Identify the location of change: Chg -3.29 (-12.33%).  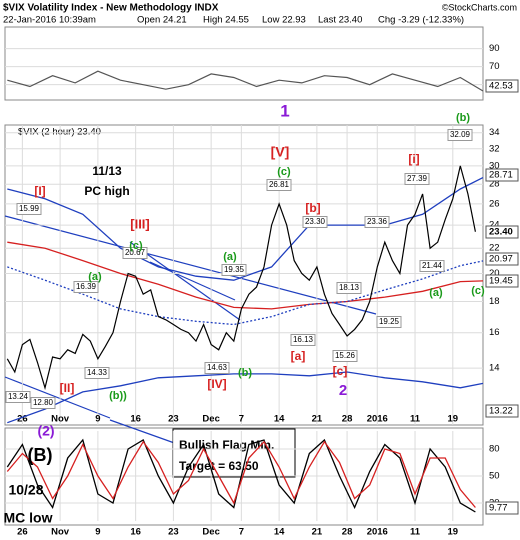
(421, 20).